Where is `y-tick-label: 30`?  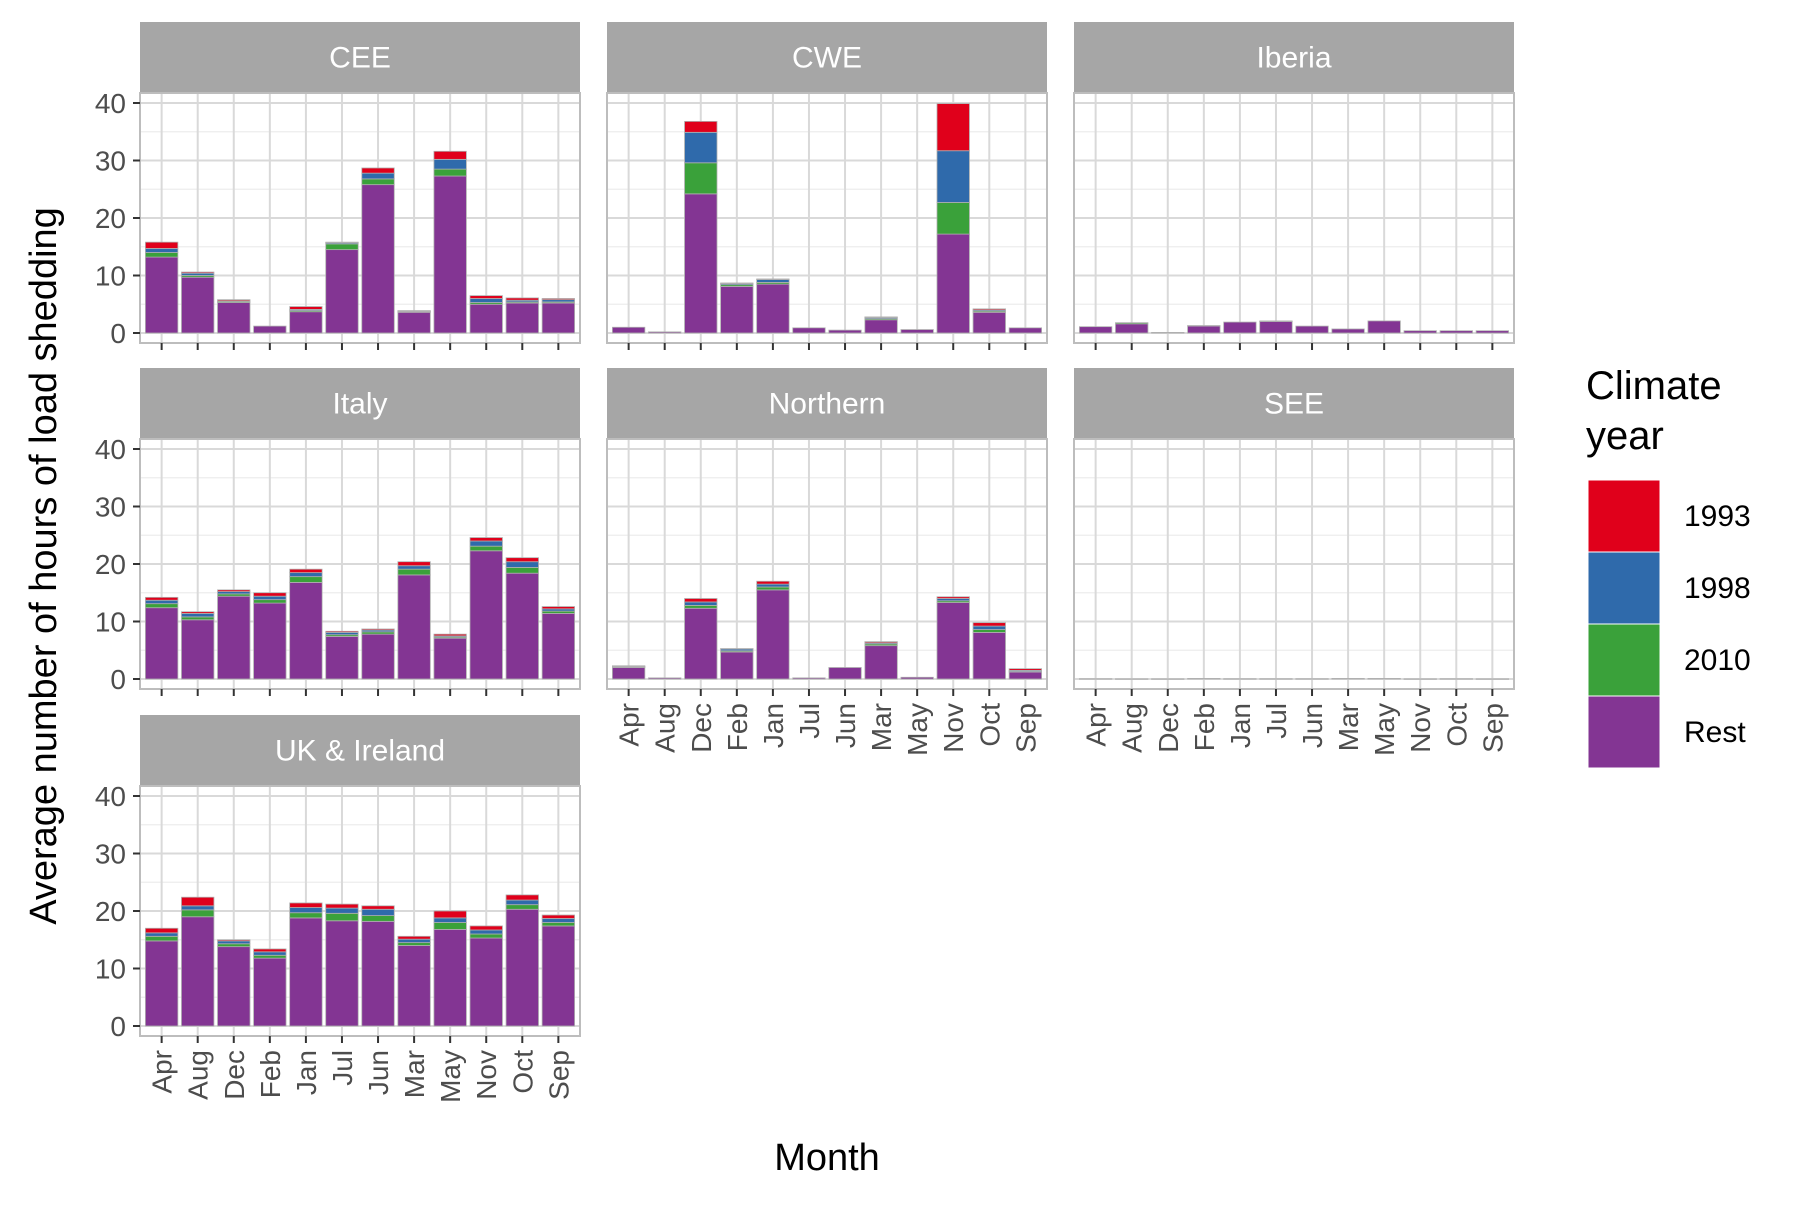 y-tick-label: 30 is located at coordinates (110, 507).